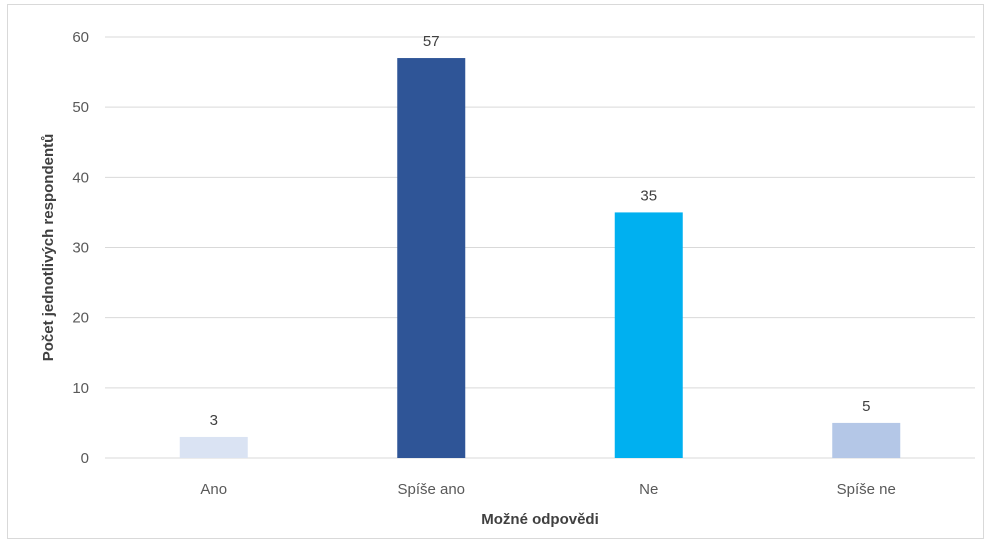 The height and width of the screenshot is (543, 989). Describe the element at coordinates (431, 489) in the screenshot. I see `x-tick-label: Spíše ano` at that location.